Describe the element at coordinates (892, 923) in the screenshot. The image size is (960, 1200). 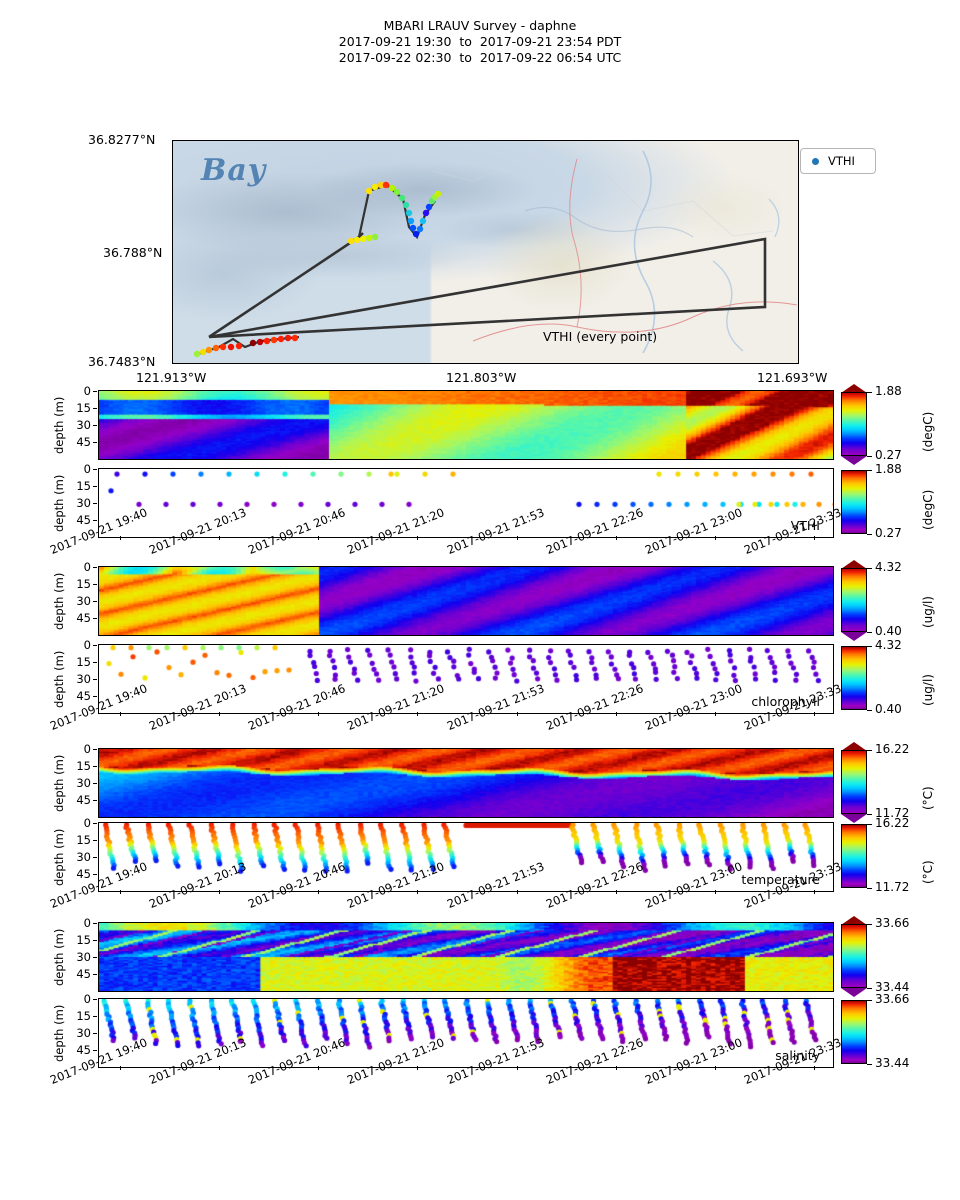
I see `colorbar-vmax-label: 33.66` at that location.